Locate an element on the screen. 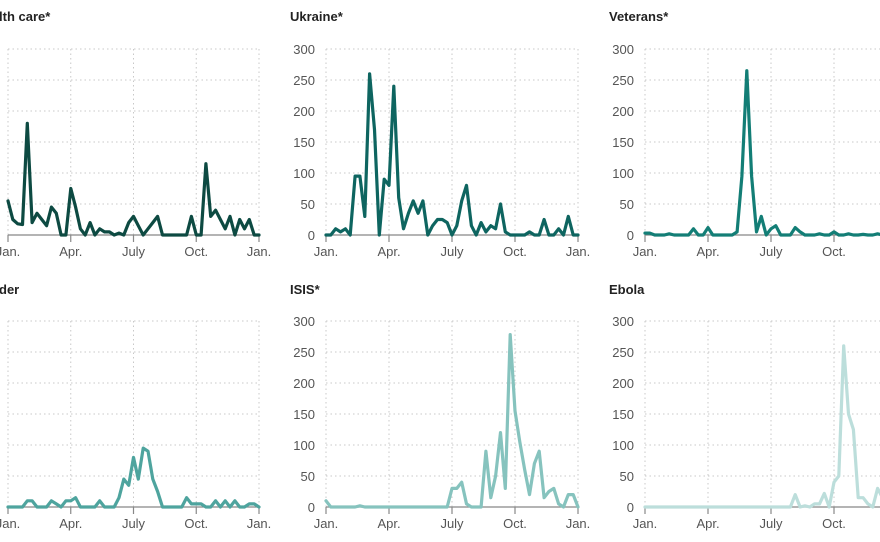 The width and height of the screenshot is (880, 542). panel-title: Veterans* is located at coordinates (639, 16).